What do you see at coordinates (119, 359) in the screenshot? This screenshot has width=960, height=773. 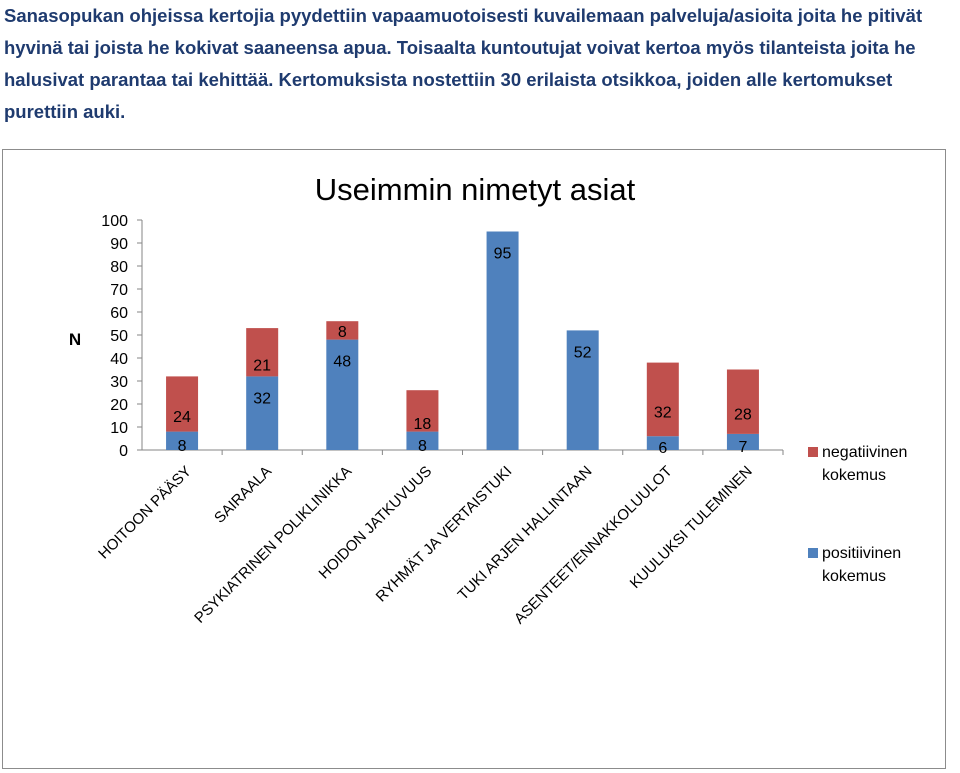 I see `y-tick-label: 40` at bounding box center [119, 359].